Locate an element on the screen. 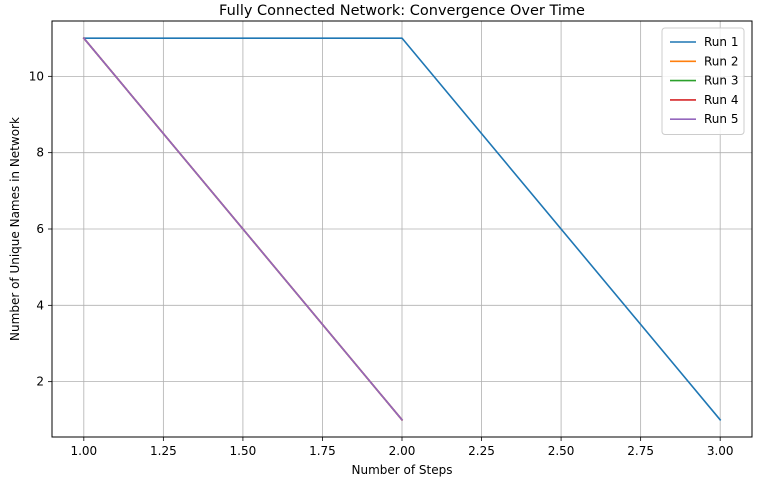 This screenshot has width=762, height=495. legend-label: Run 2 is located at coordinates (721, 61).